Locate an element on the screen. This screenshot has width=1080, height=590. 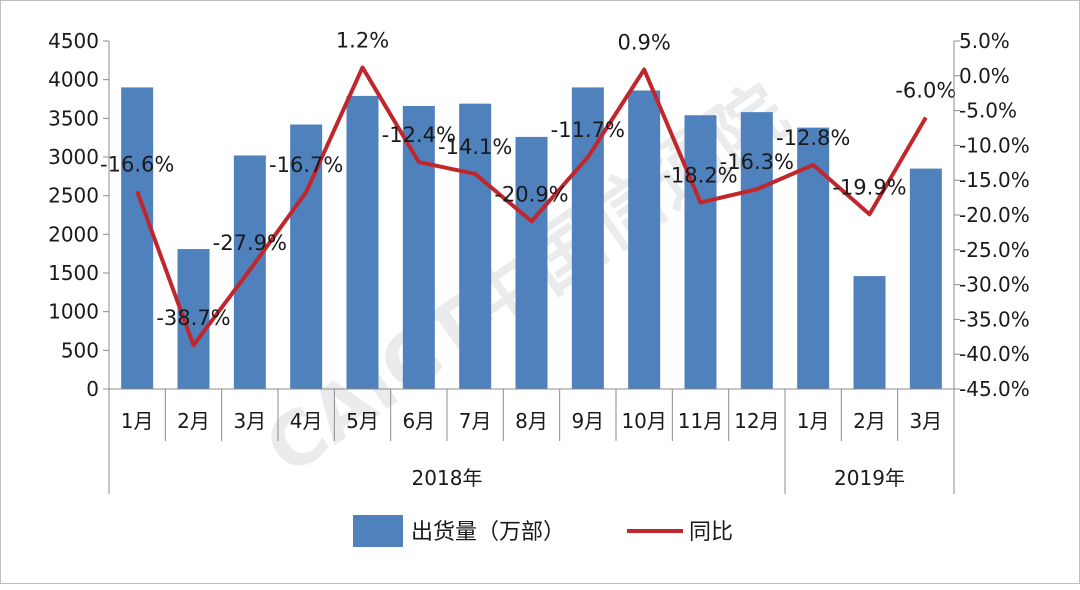
right-tick-label: -20.0% is located at coordinates (994, 215).